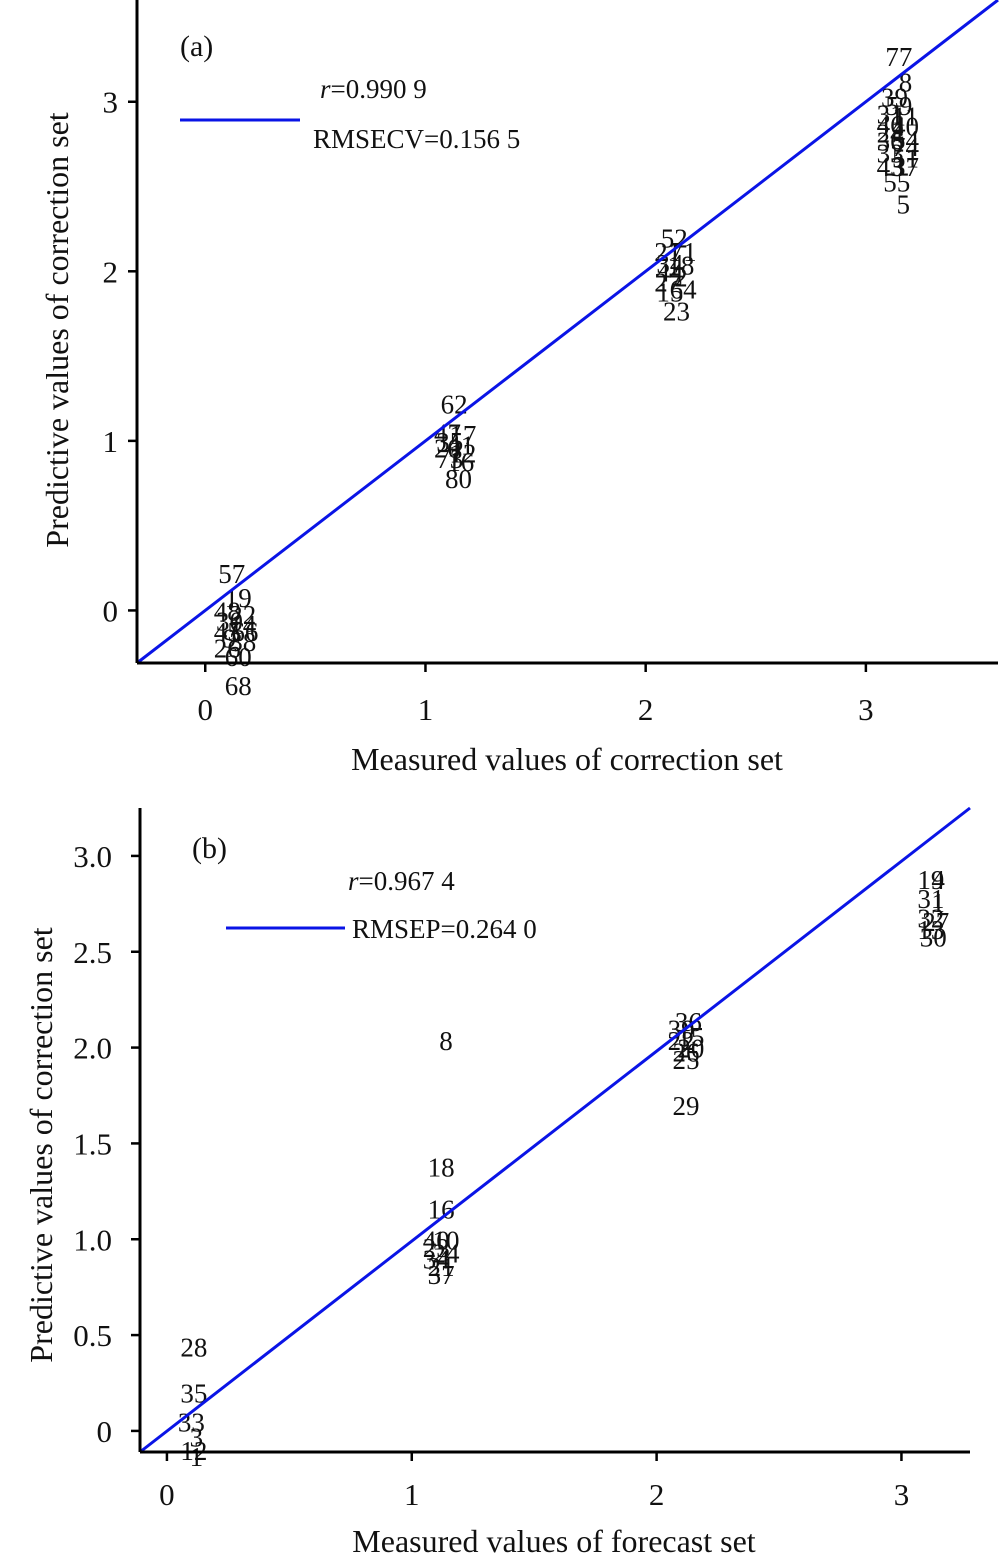 The height and width of the screenshot is (1560, 1000). Describe the element at coordinates (111, 441) in the screenshot. I see `y-tick-label: 1` at that location.